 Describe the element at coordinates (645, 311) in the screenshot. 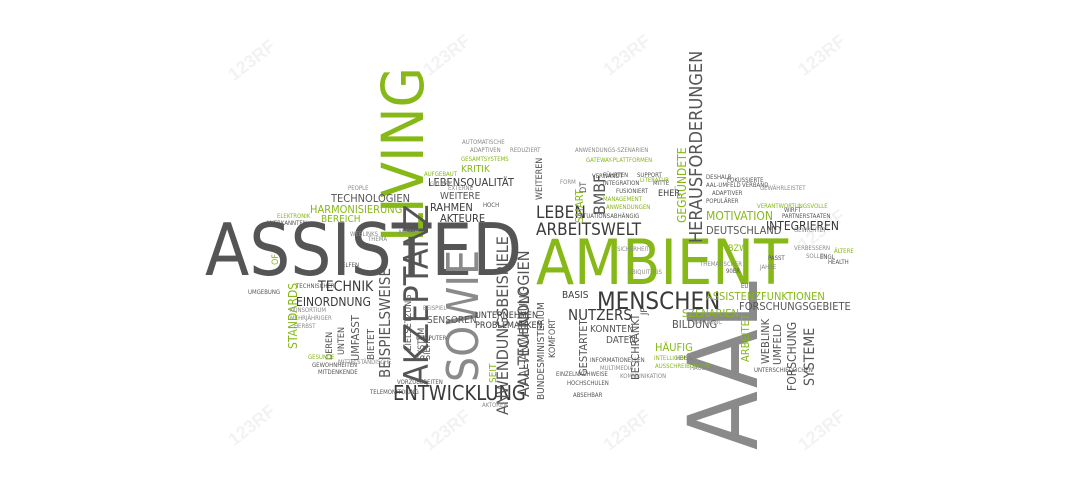

I see `word-jp: JP` at that location.